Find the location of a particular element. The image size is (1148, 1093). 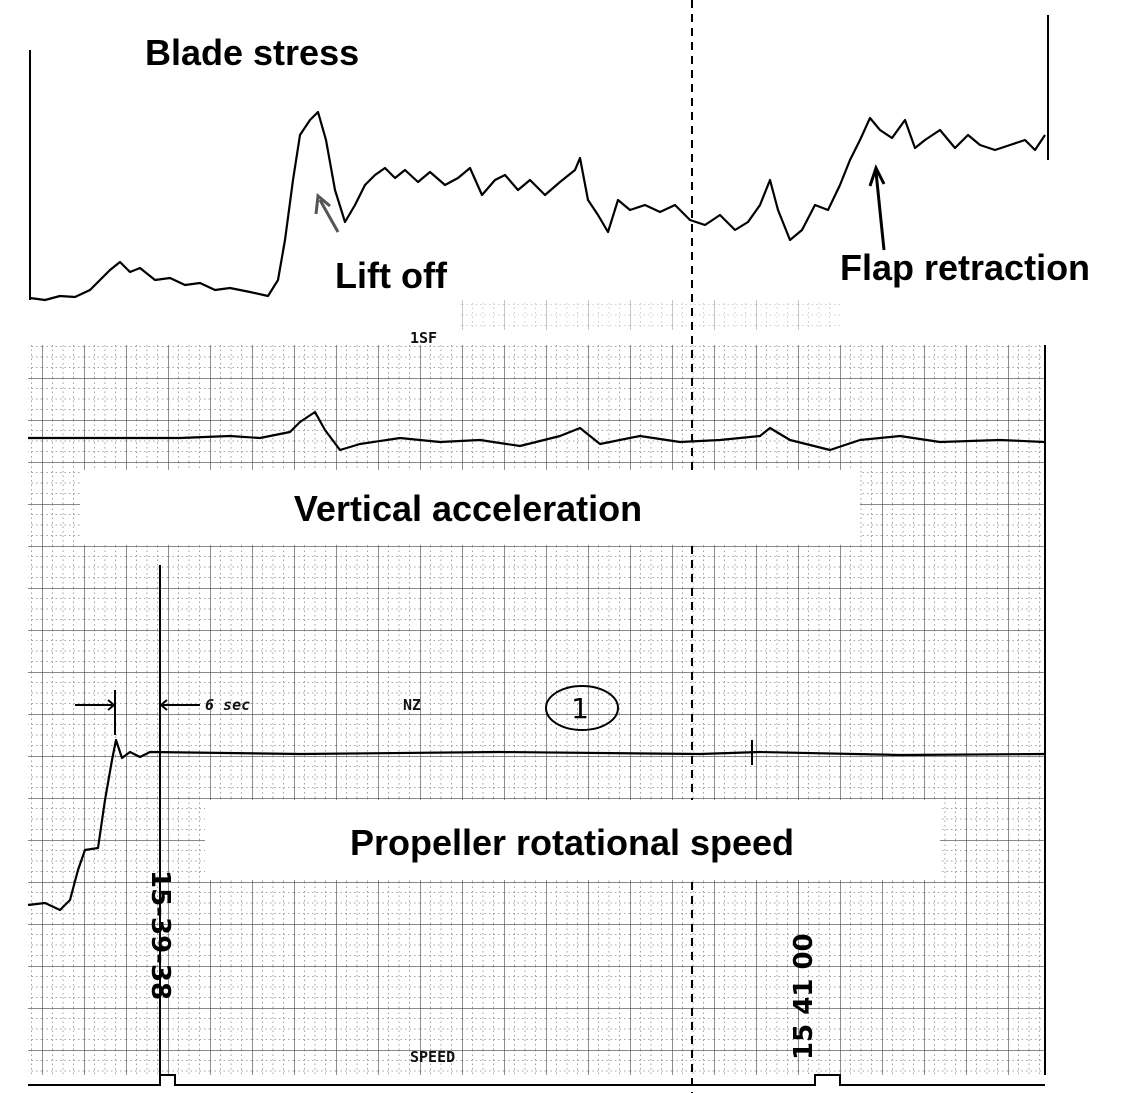

circle-mark is located at coordinates (582, 708).